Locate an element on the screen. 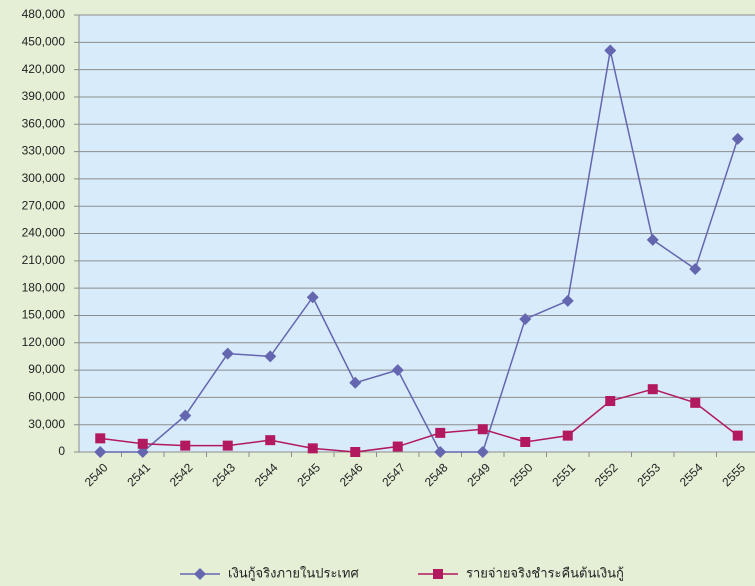 The image size is (755, 586). y-tick-label: 120,000 is located at coordinates (44, 342).